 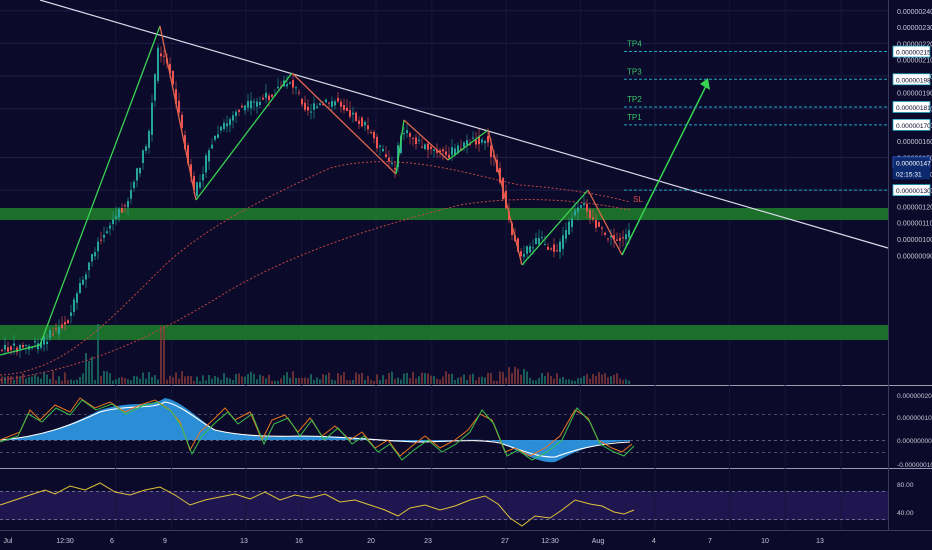 What do you see at coordinates (705, 84) in the screenshot?
I see `projection-arrowhead` at bounding box center [705, 84].